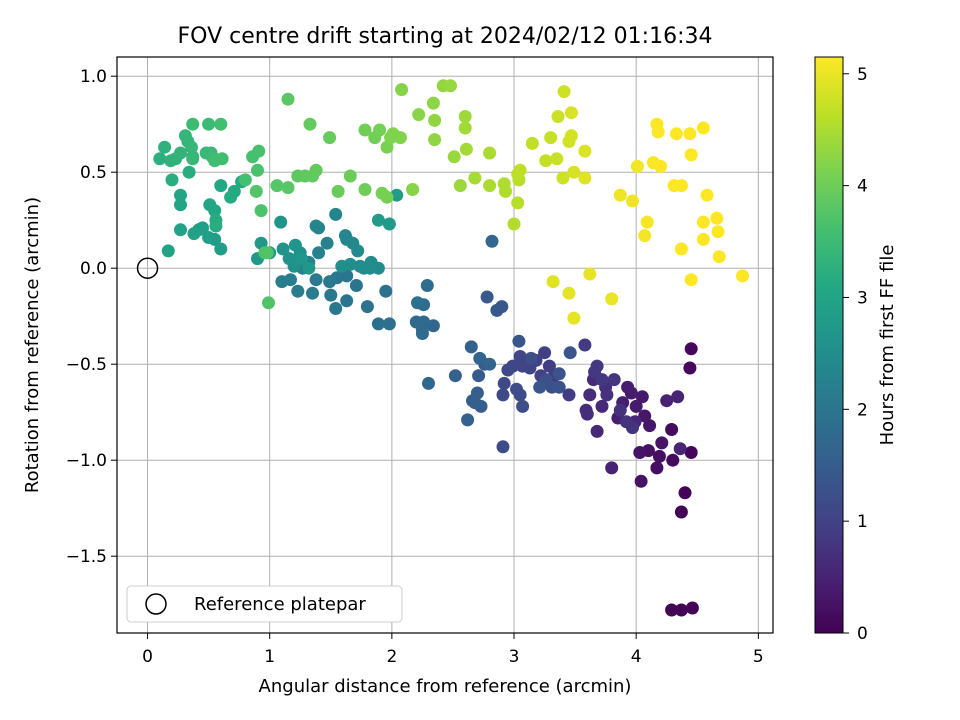 The image size is (960, 720). I want to click on x-tick-label: 4, so click(636, 657).